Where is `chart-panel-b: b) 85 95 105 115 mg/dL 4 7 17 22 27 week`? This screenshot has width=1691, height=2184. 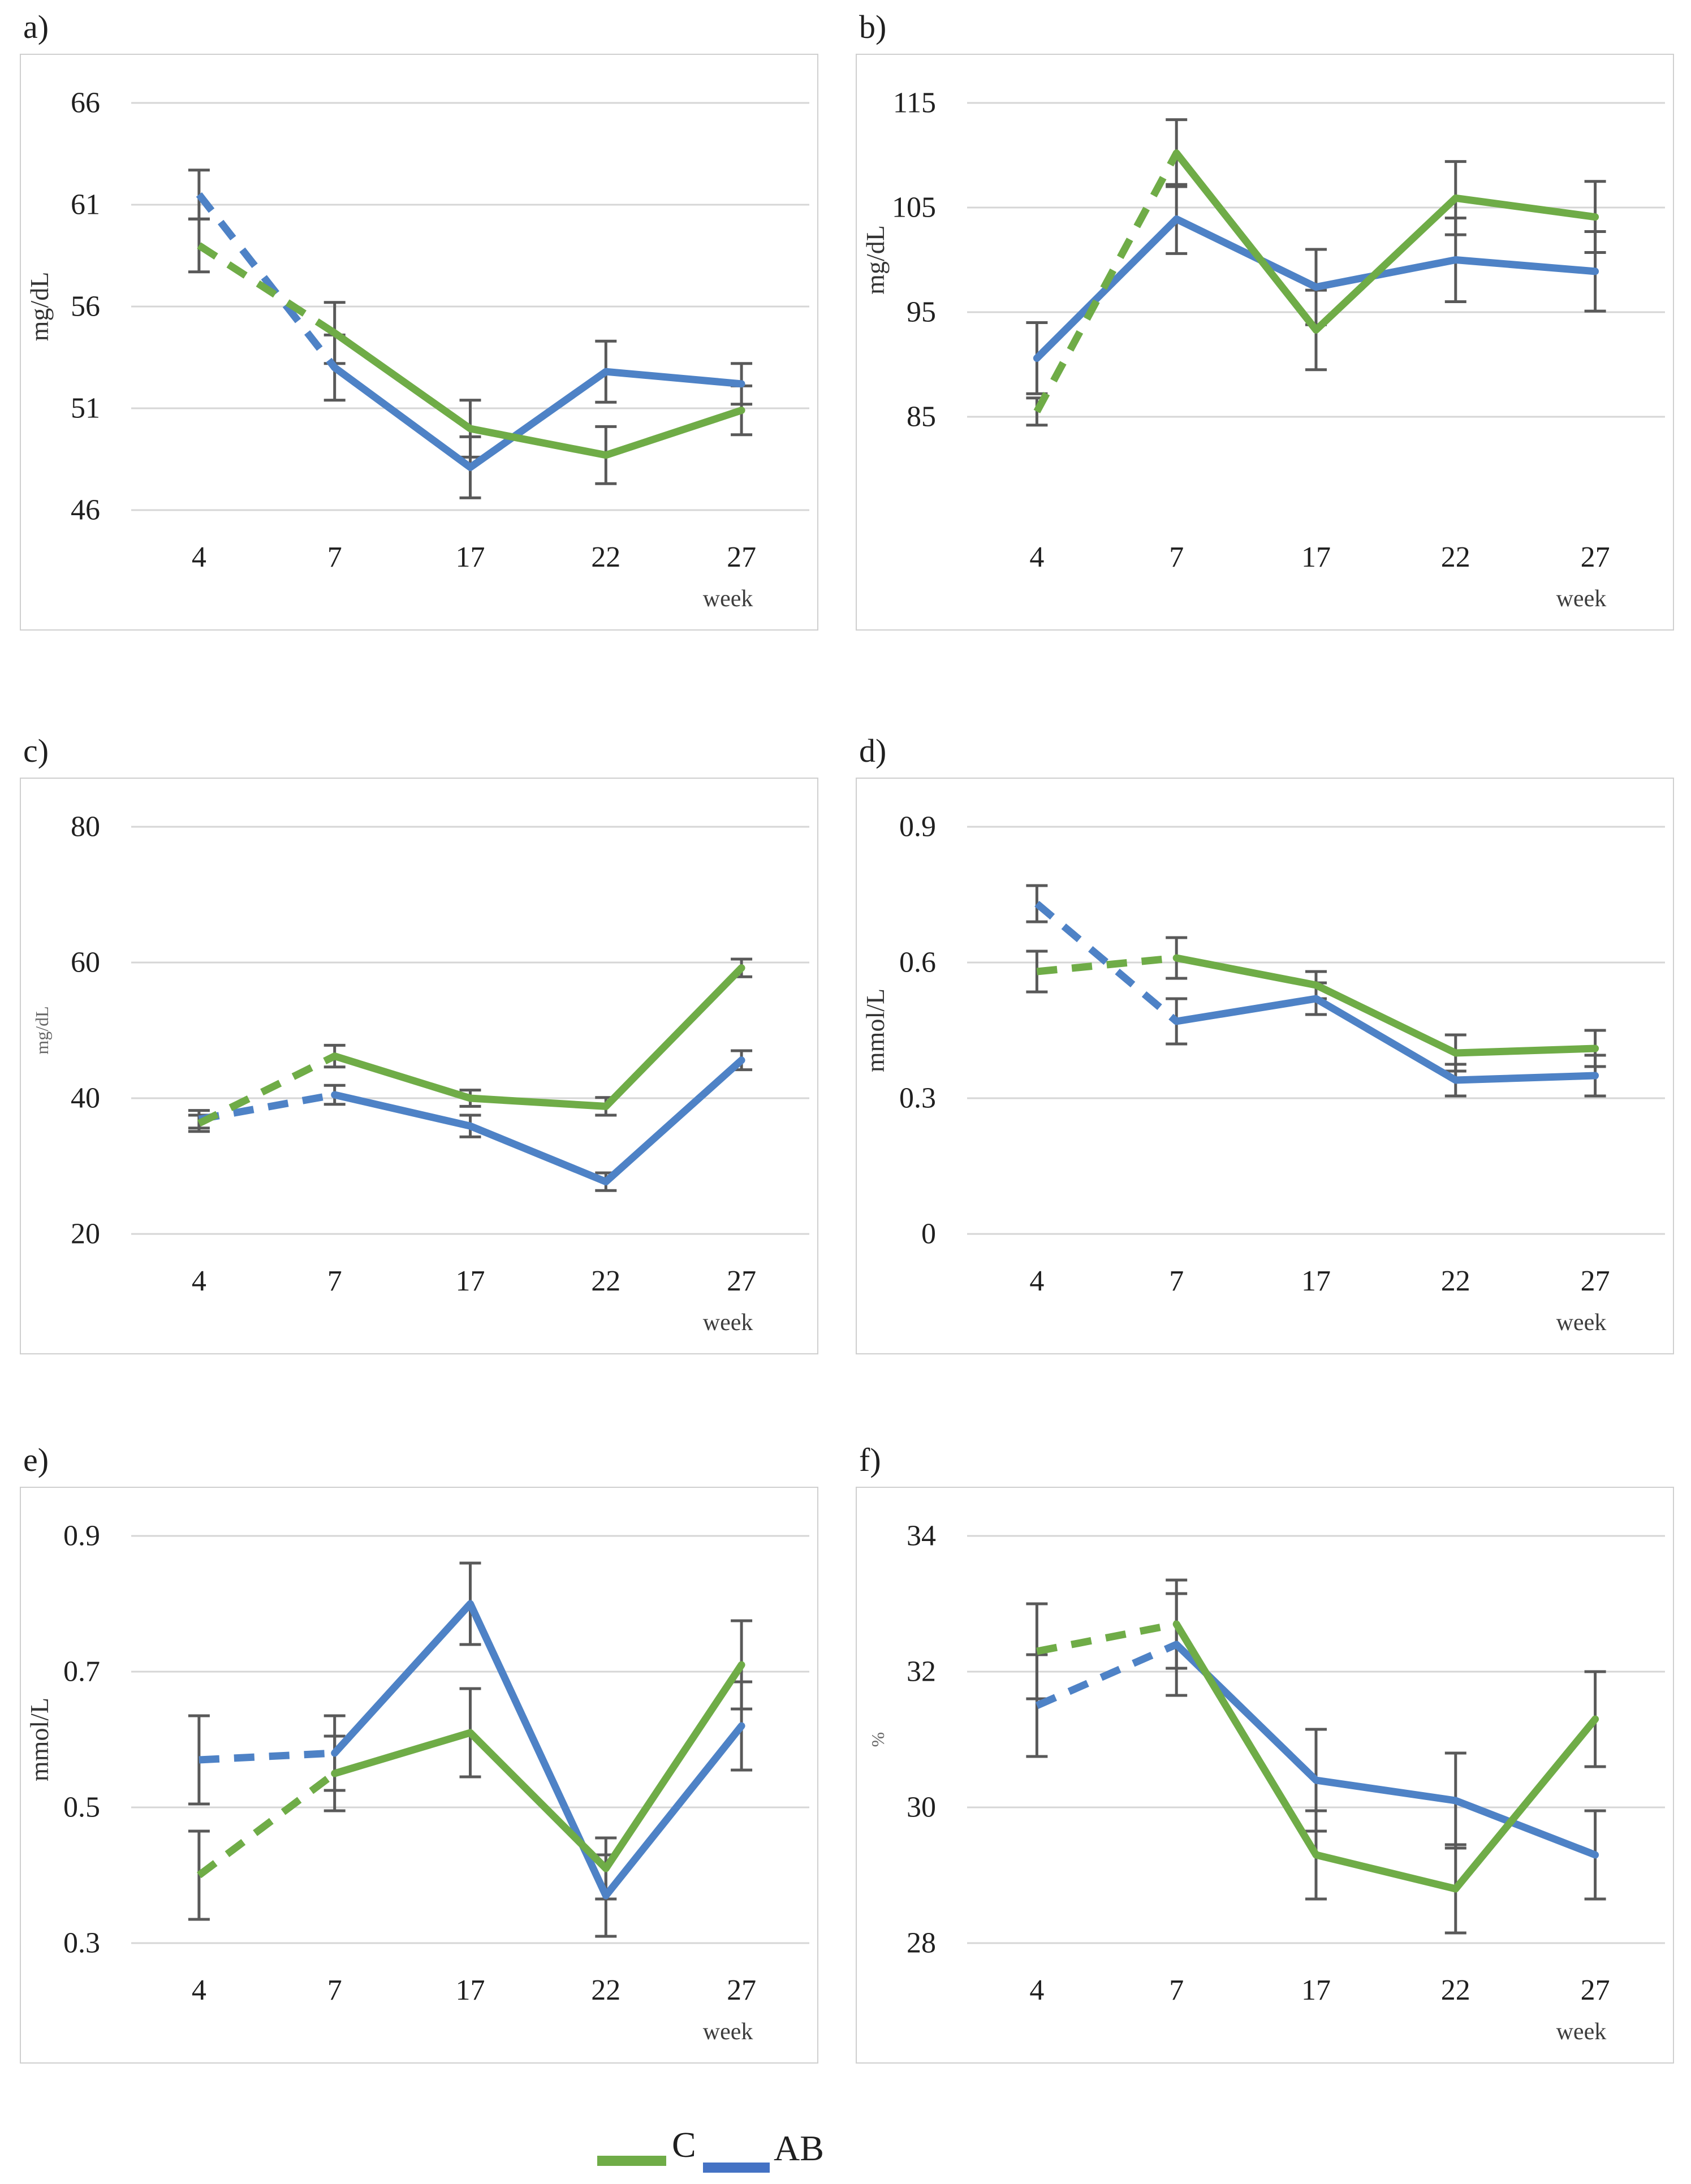
chart-panel-b: b) 85 95 105 115 mg/dL 4 7 17 22 27 week is located at coordinates (1265, 318).